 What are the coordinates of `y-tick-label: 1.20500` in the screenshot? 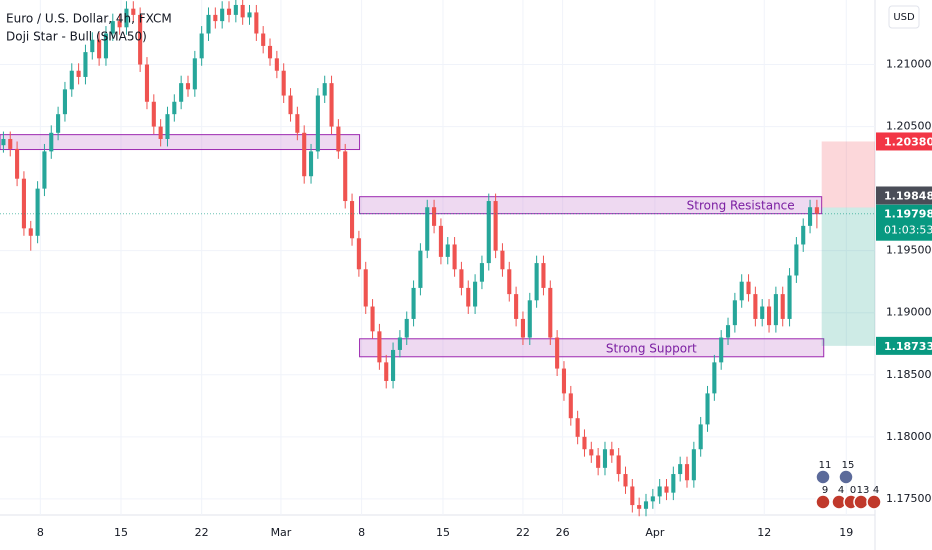 It's located at (909, 126).